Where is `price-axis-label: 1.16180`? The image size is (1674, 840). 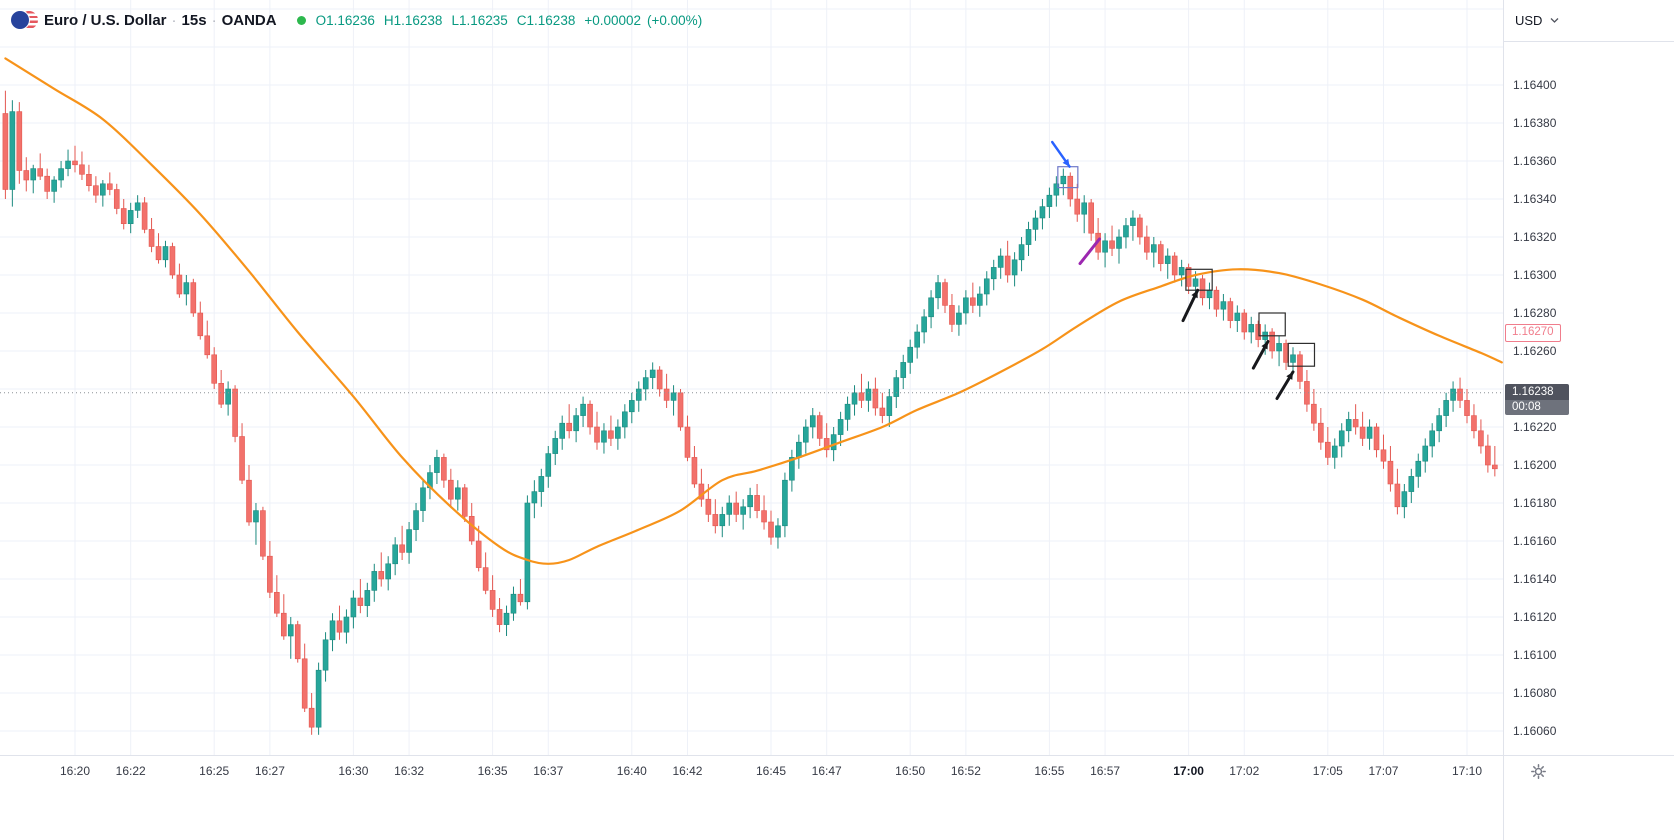 price-axis-label: 1.16180 is located at coordinates (1535, 503).